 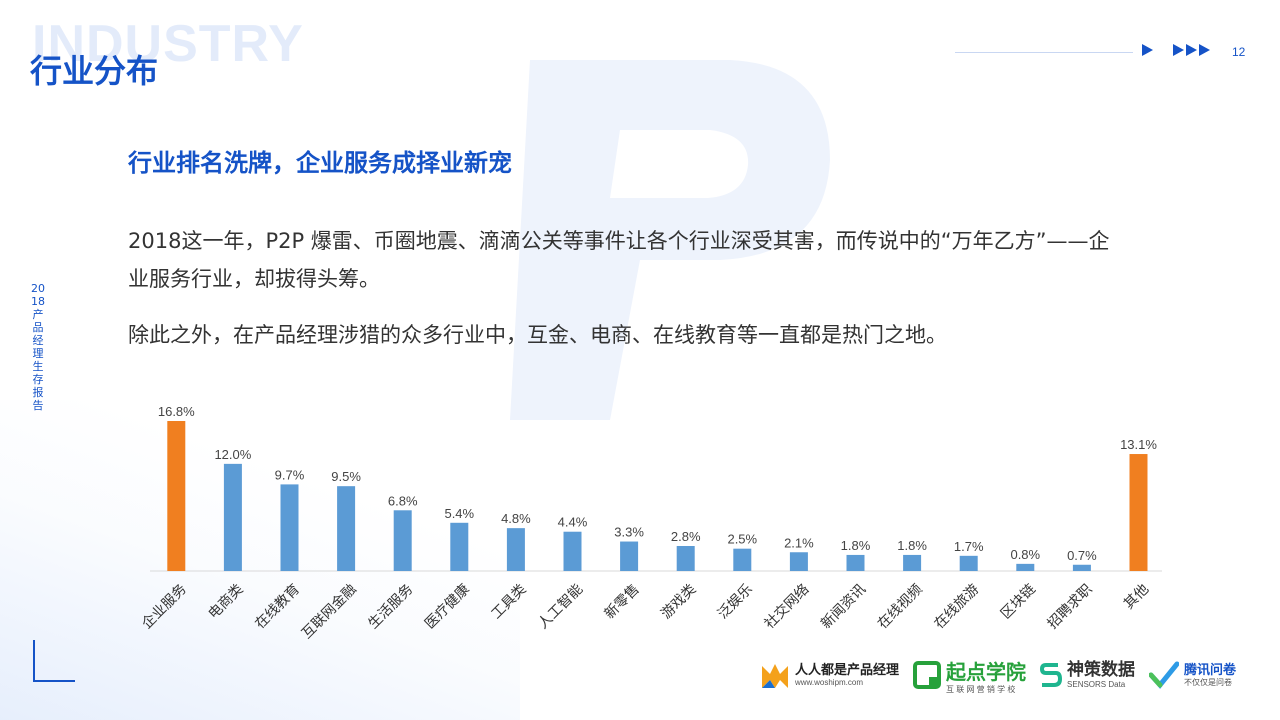 I want to click on section-subtitle: 行业排名洗牌，企业服务成择业新宠, so click(x=320, y=163).